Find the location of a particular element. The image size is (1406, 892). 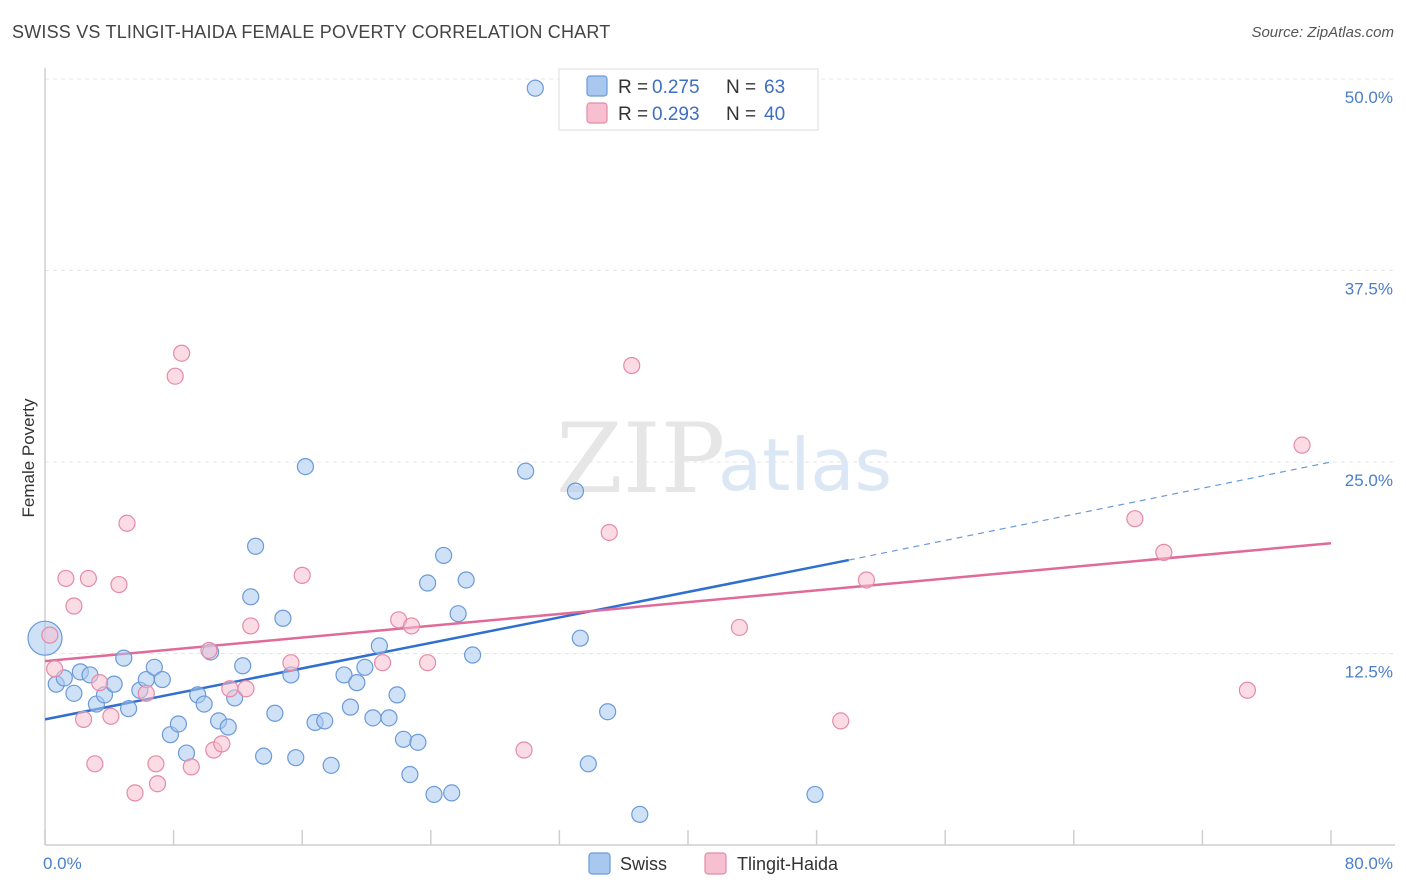

legend-n-value-tlingit-haida: 40 is located at coordinates (774, 114).